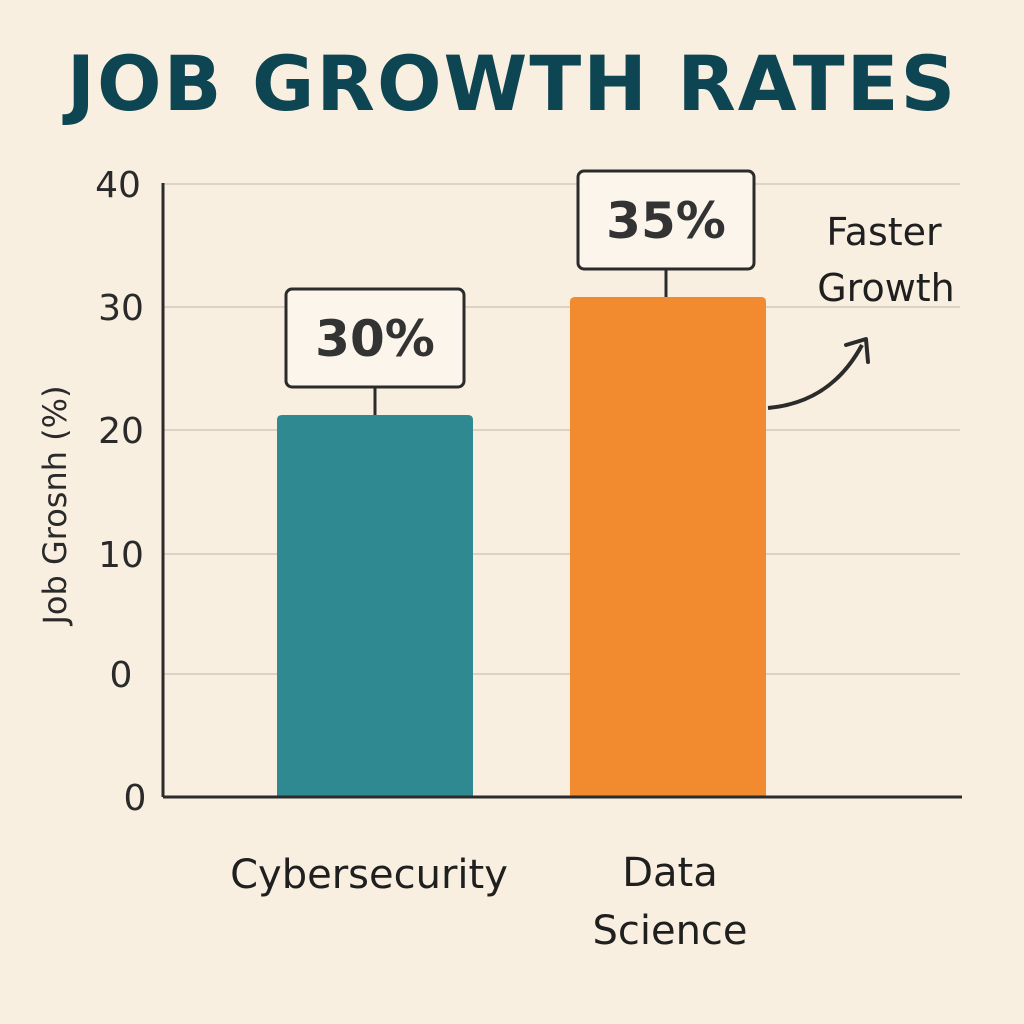 The width and height of the screenshot is (1024, 1024). I want to click on data-label: 35%, so click(666, 221).